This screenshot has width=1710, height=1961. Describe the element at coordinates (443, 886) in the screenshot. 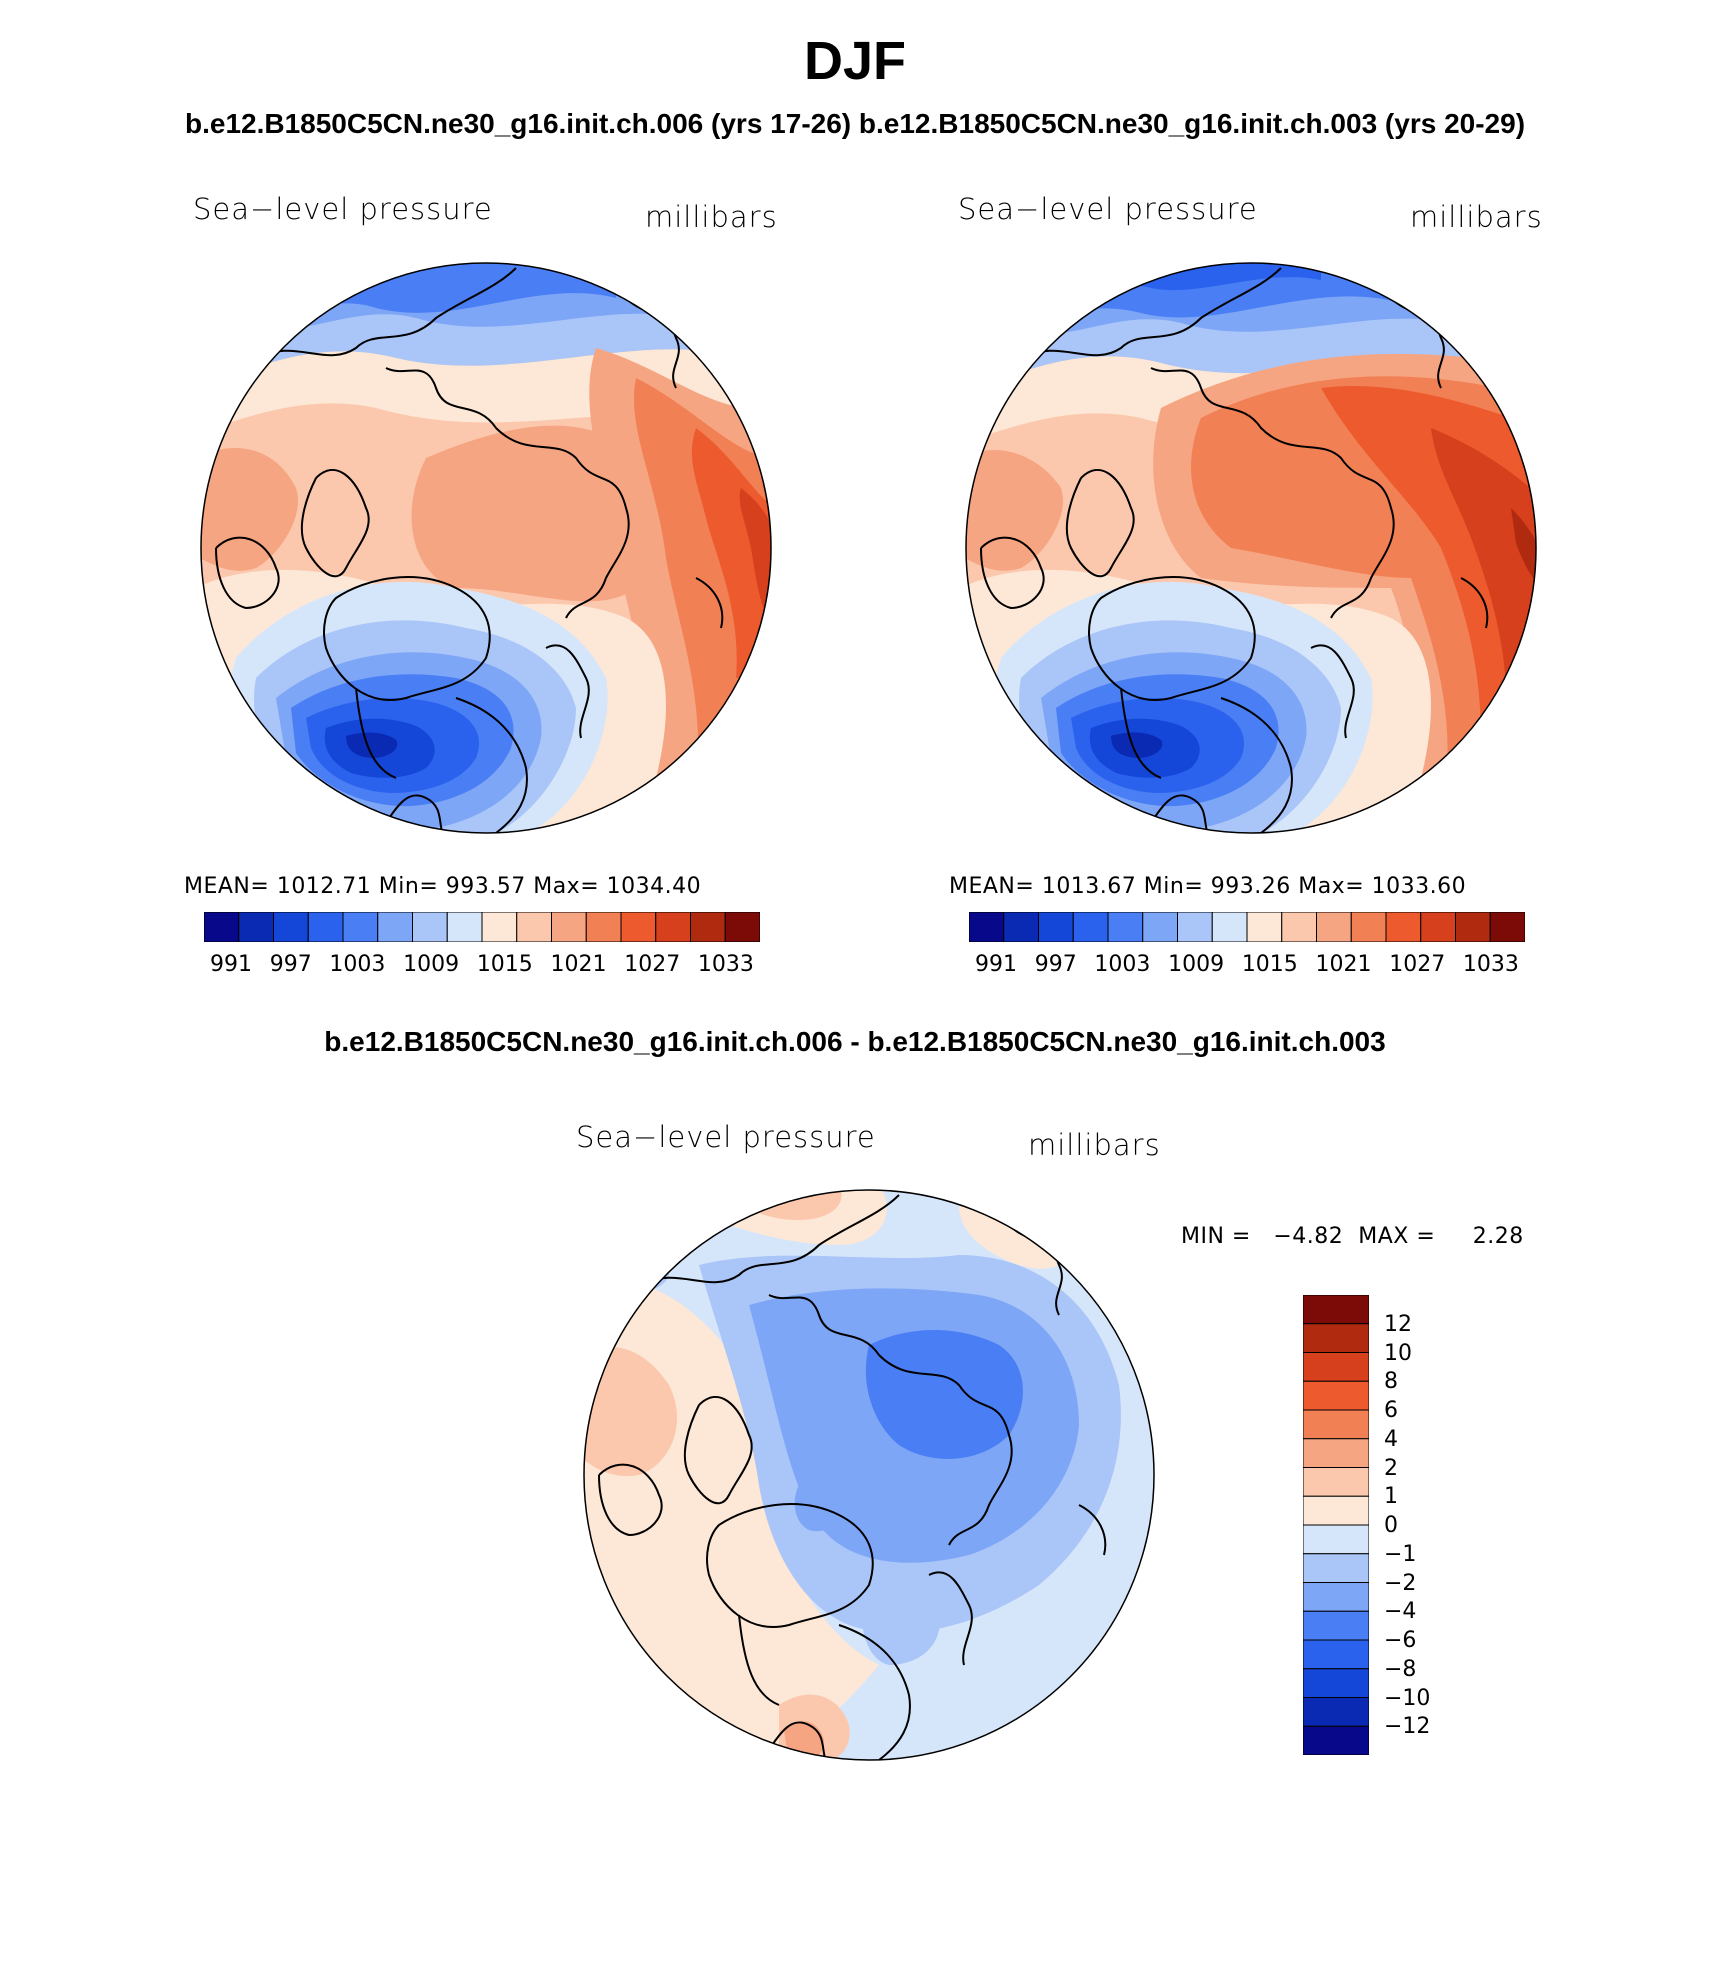

I see `panel-1-stats: MEAN= 1012.71 Min= 993.57 Max= 1034.40` at that location.